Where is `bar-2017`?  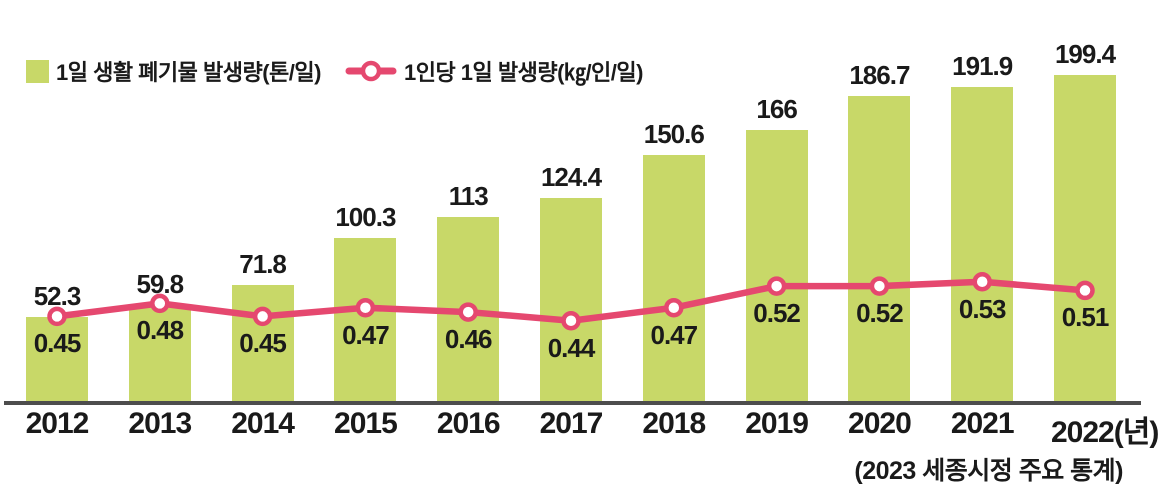 bar-2017 is located at coordinates (571, 300).